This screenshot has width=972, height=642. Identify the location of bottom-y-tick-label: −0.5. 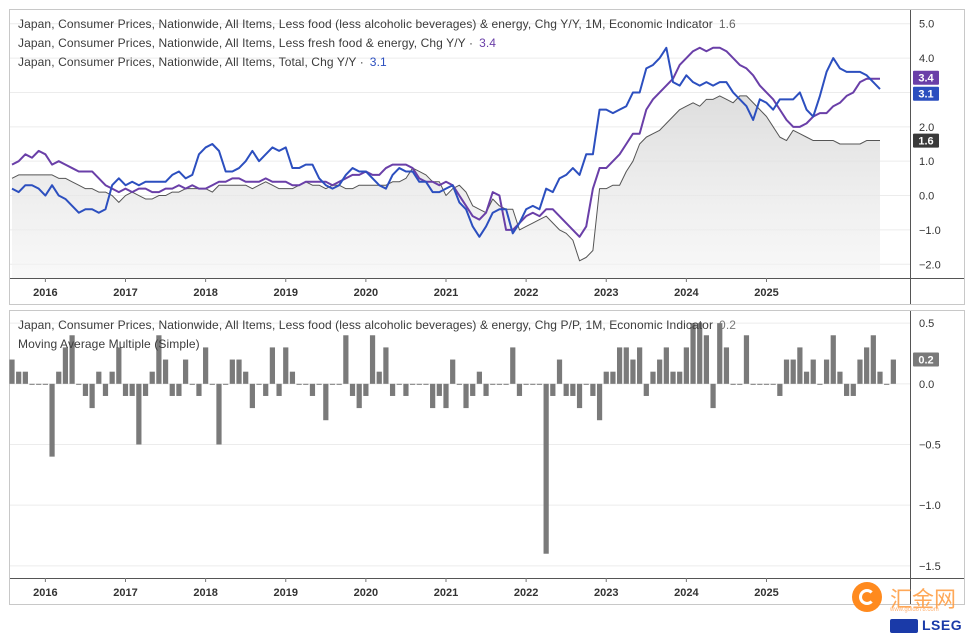
(930, 446).